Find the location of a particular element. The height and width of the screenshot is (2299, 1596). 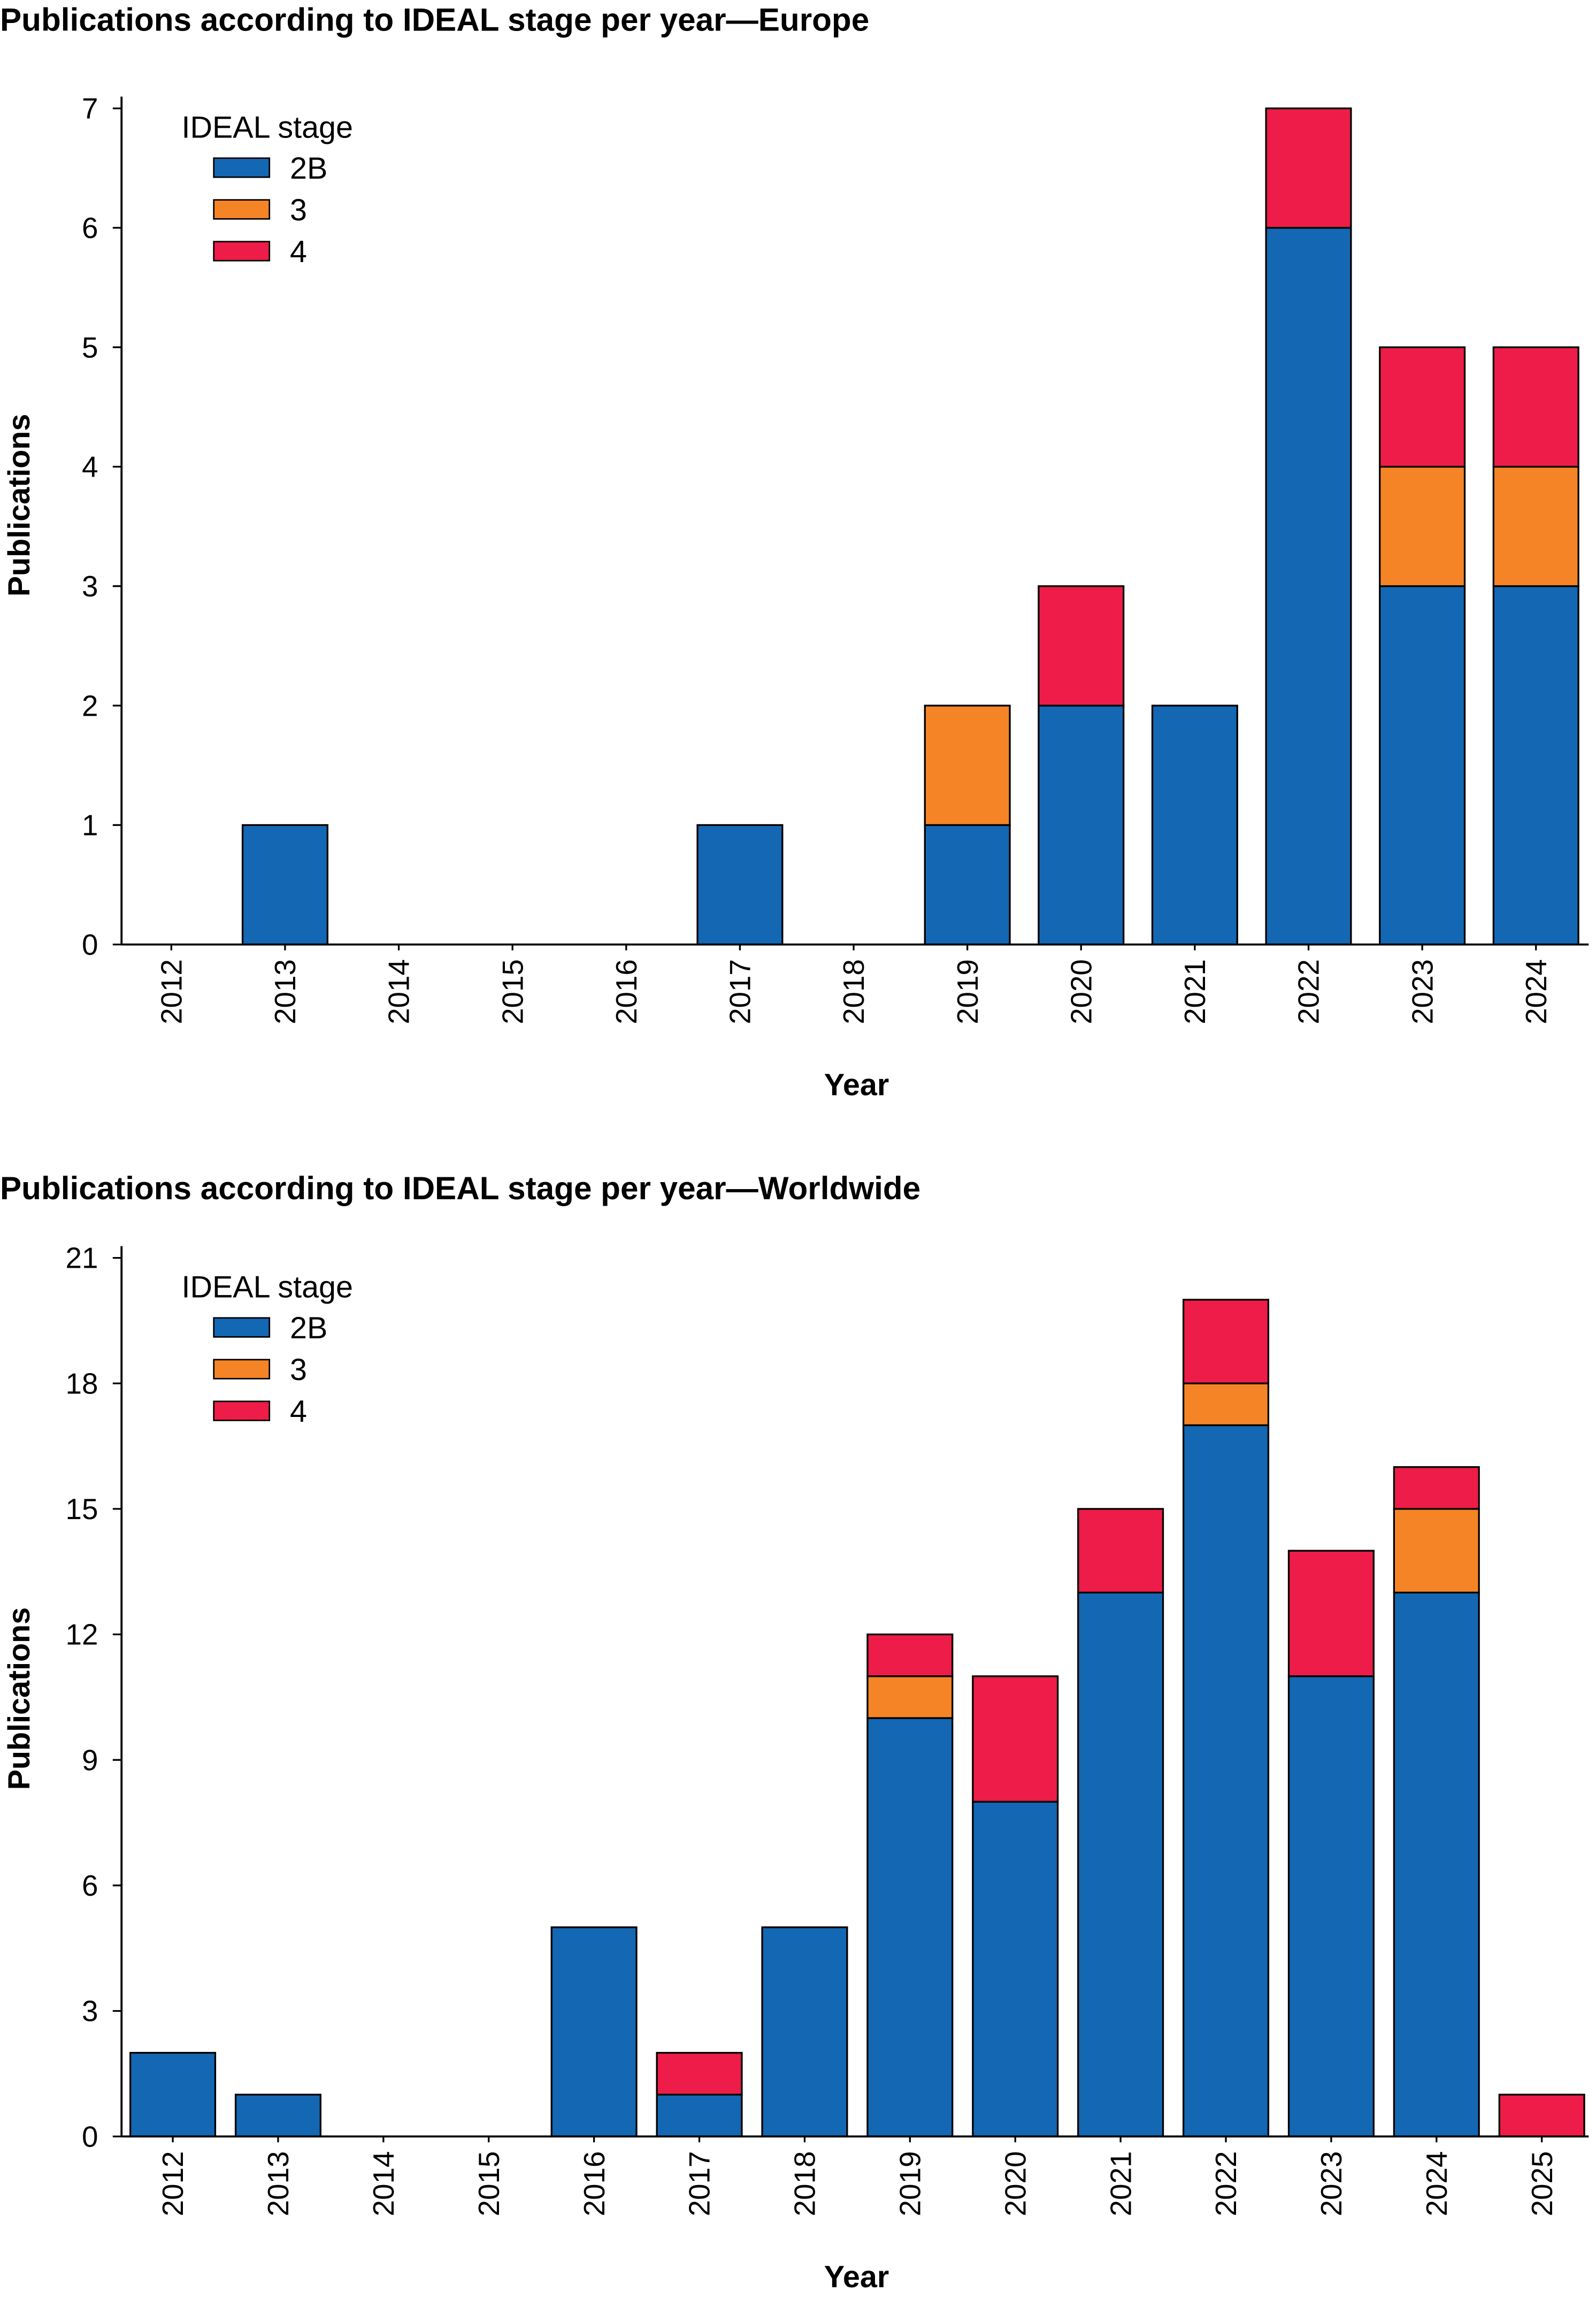

legend-label: 2B is located at coordinates (309, 1328).